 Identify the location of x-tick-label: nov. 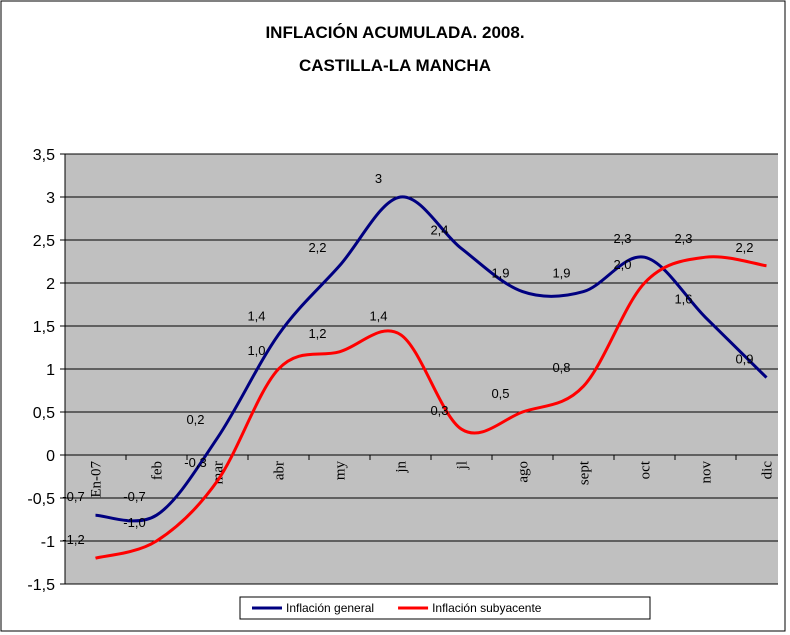
(707, 472).